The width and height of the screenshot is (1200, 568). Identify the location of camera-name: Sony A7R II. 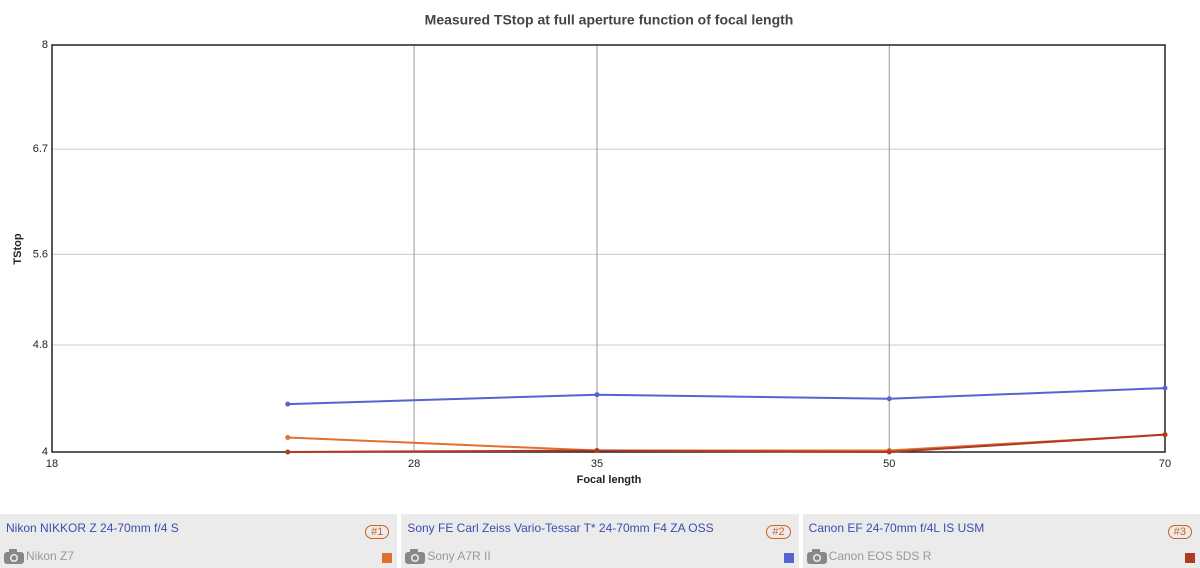
(459, 556).